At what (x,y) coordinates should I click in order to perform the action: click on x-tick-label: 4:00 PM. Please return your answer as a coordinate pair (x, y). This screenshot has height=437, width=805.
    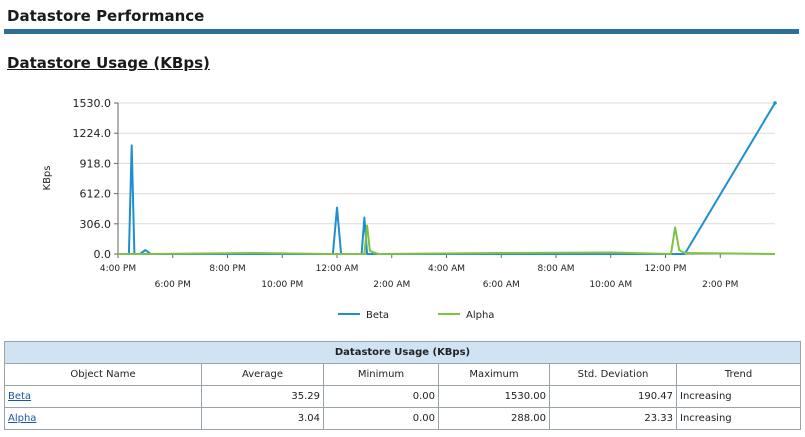
    Looking at the image, I should click on (118, 269).